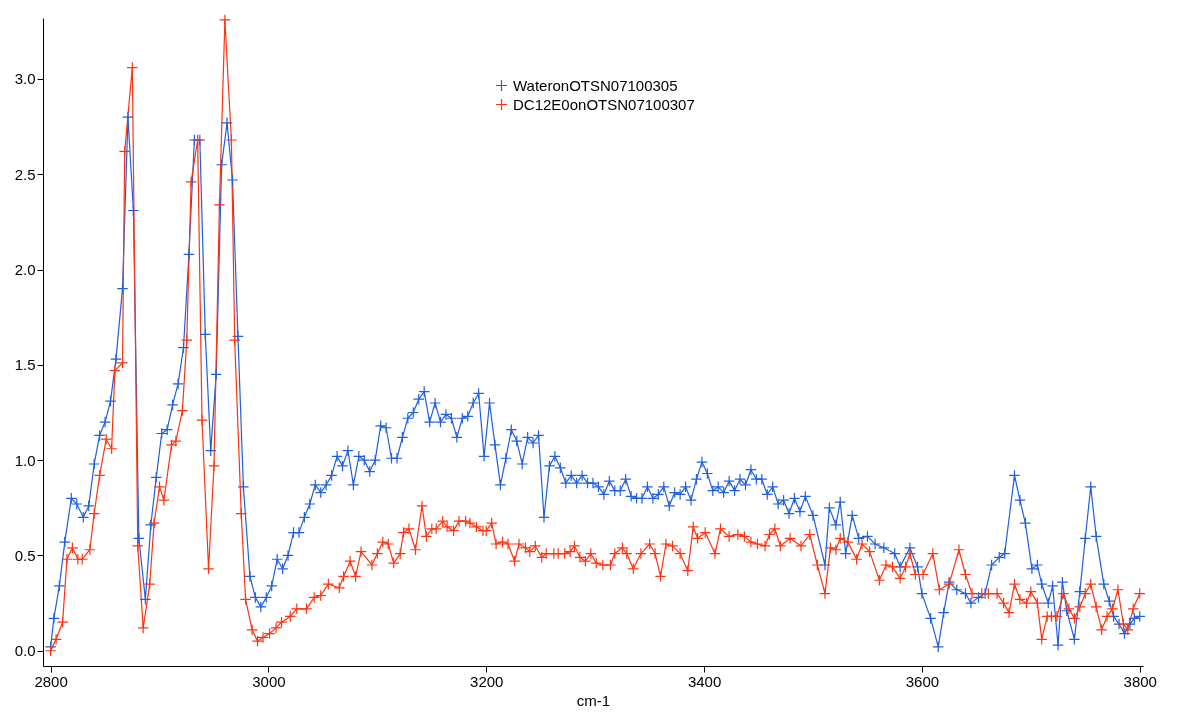 The image size is (1186, 723). What do you see at coordinates (704, 681) in the screenshot?
I see `x-tick-label: 3400` at bounding box center [704, 681].